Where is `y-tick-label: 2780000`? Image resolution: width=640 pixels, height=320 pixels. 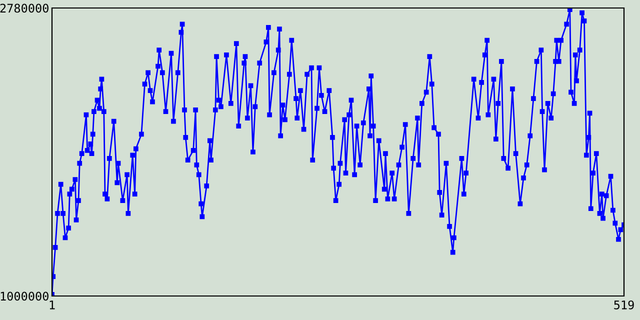 y-tick-label: 2780000 is located at coordinates (24, 8).